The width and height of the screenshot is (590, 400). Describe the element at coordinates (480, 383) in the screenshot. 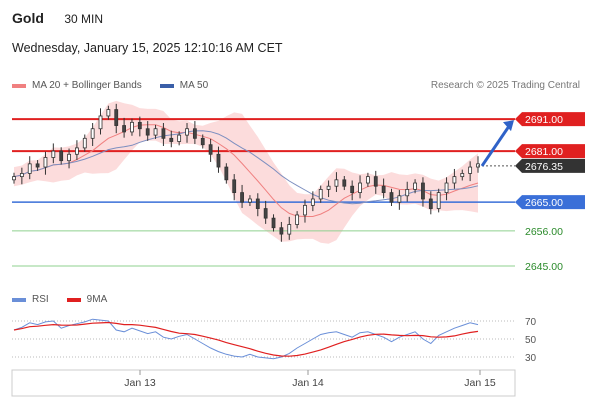

I see `time-tick-label: Jan 15` at that location.